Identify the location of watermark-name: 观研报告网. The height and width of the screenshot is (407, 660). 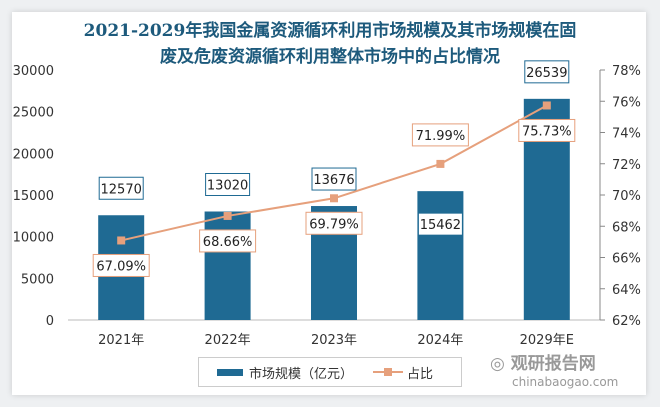
(553, 364).